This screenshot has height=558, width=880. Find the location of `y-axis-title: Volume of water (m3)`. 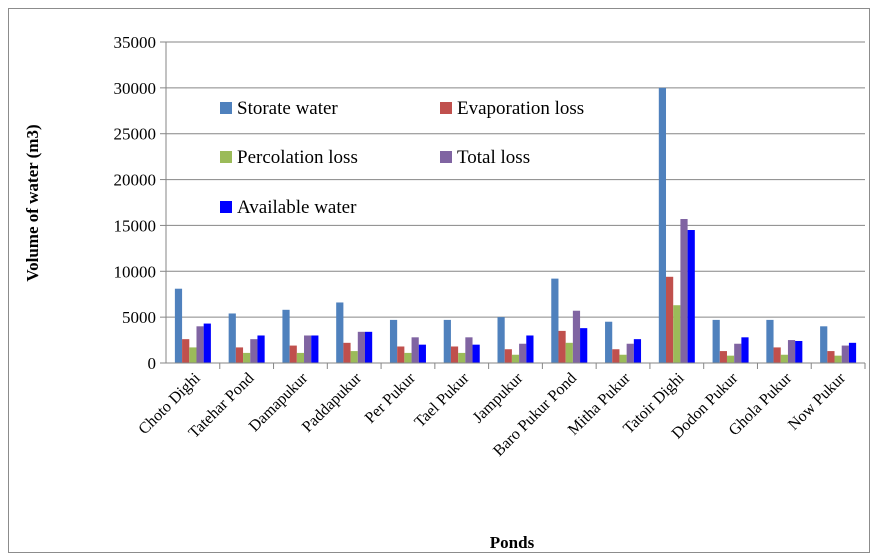

y-axis-title: Volume of water (m3) is located at coordinates (32, 202).